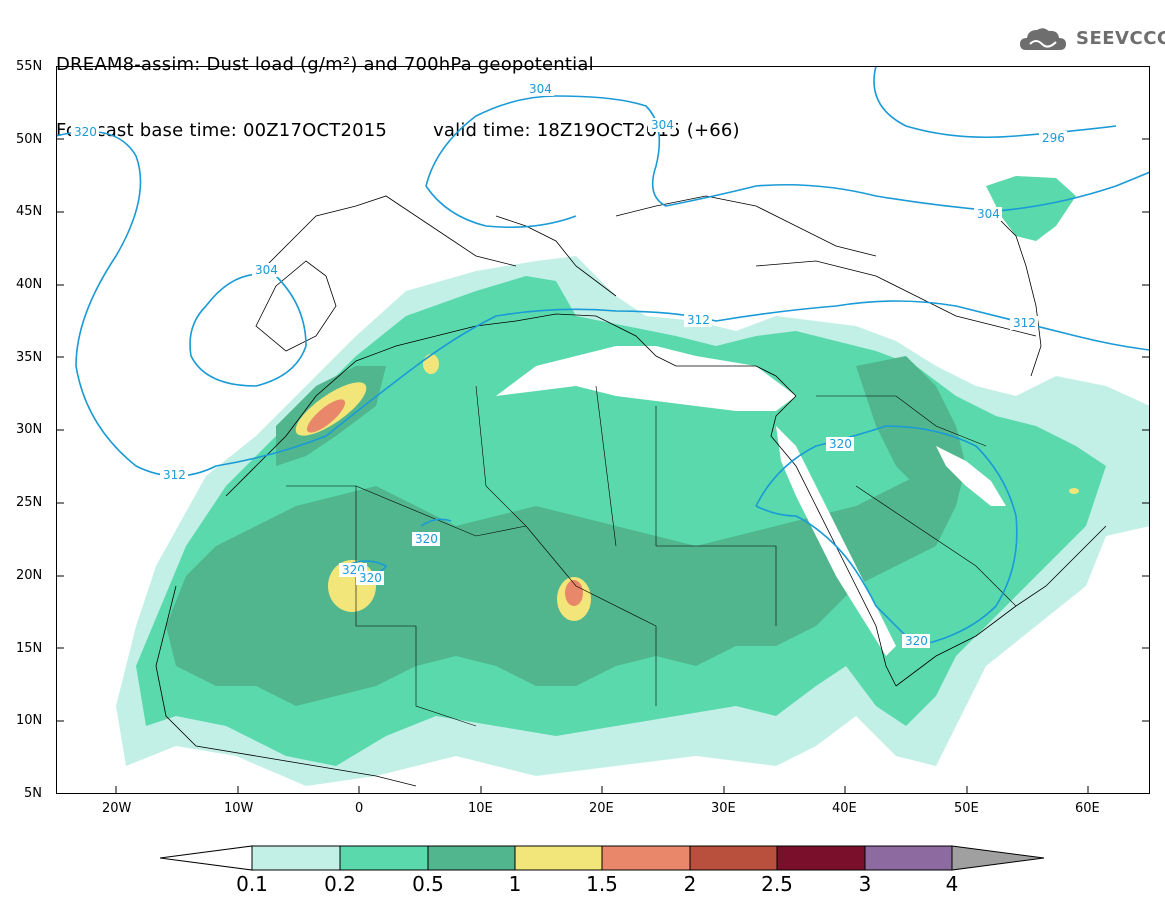 The width and height of the screenshot is (1165, 907). I want to click on contour-label-304-east: 304, so click(988, 214).